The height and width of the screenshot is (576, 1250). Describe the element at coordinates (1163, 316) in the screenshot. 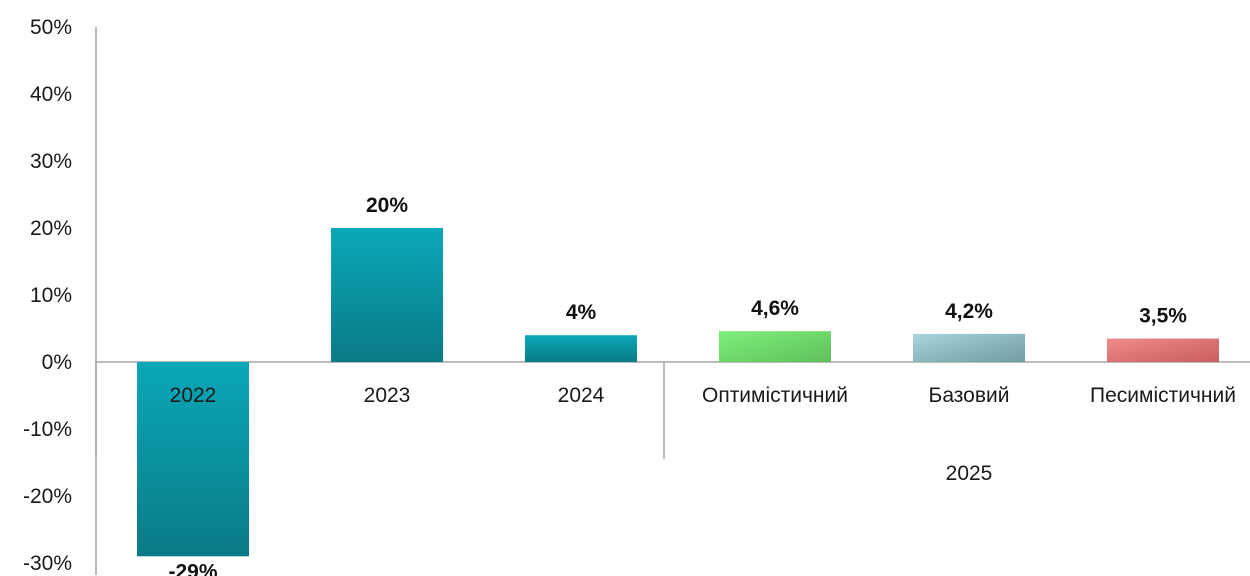

I see `data-label: 3,5%` at that location.